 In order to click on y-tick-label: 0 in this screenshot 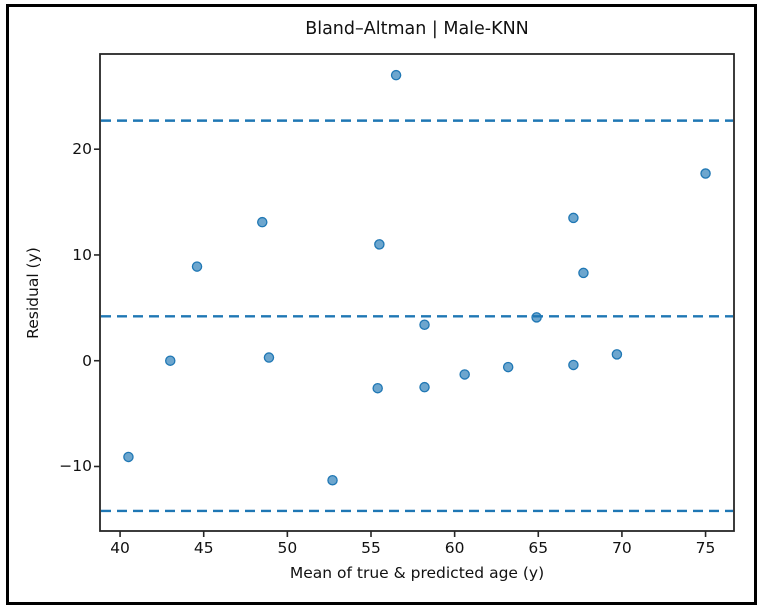, I will do `click(87, 360)`.